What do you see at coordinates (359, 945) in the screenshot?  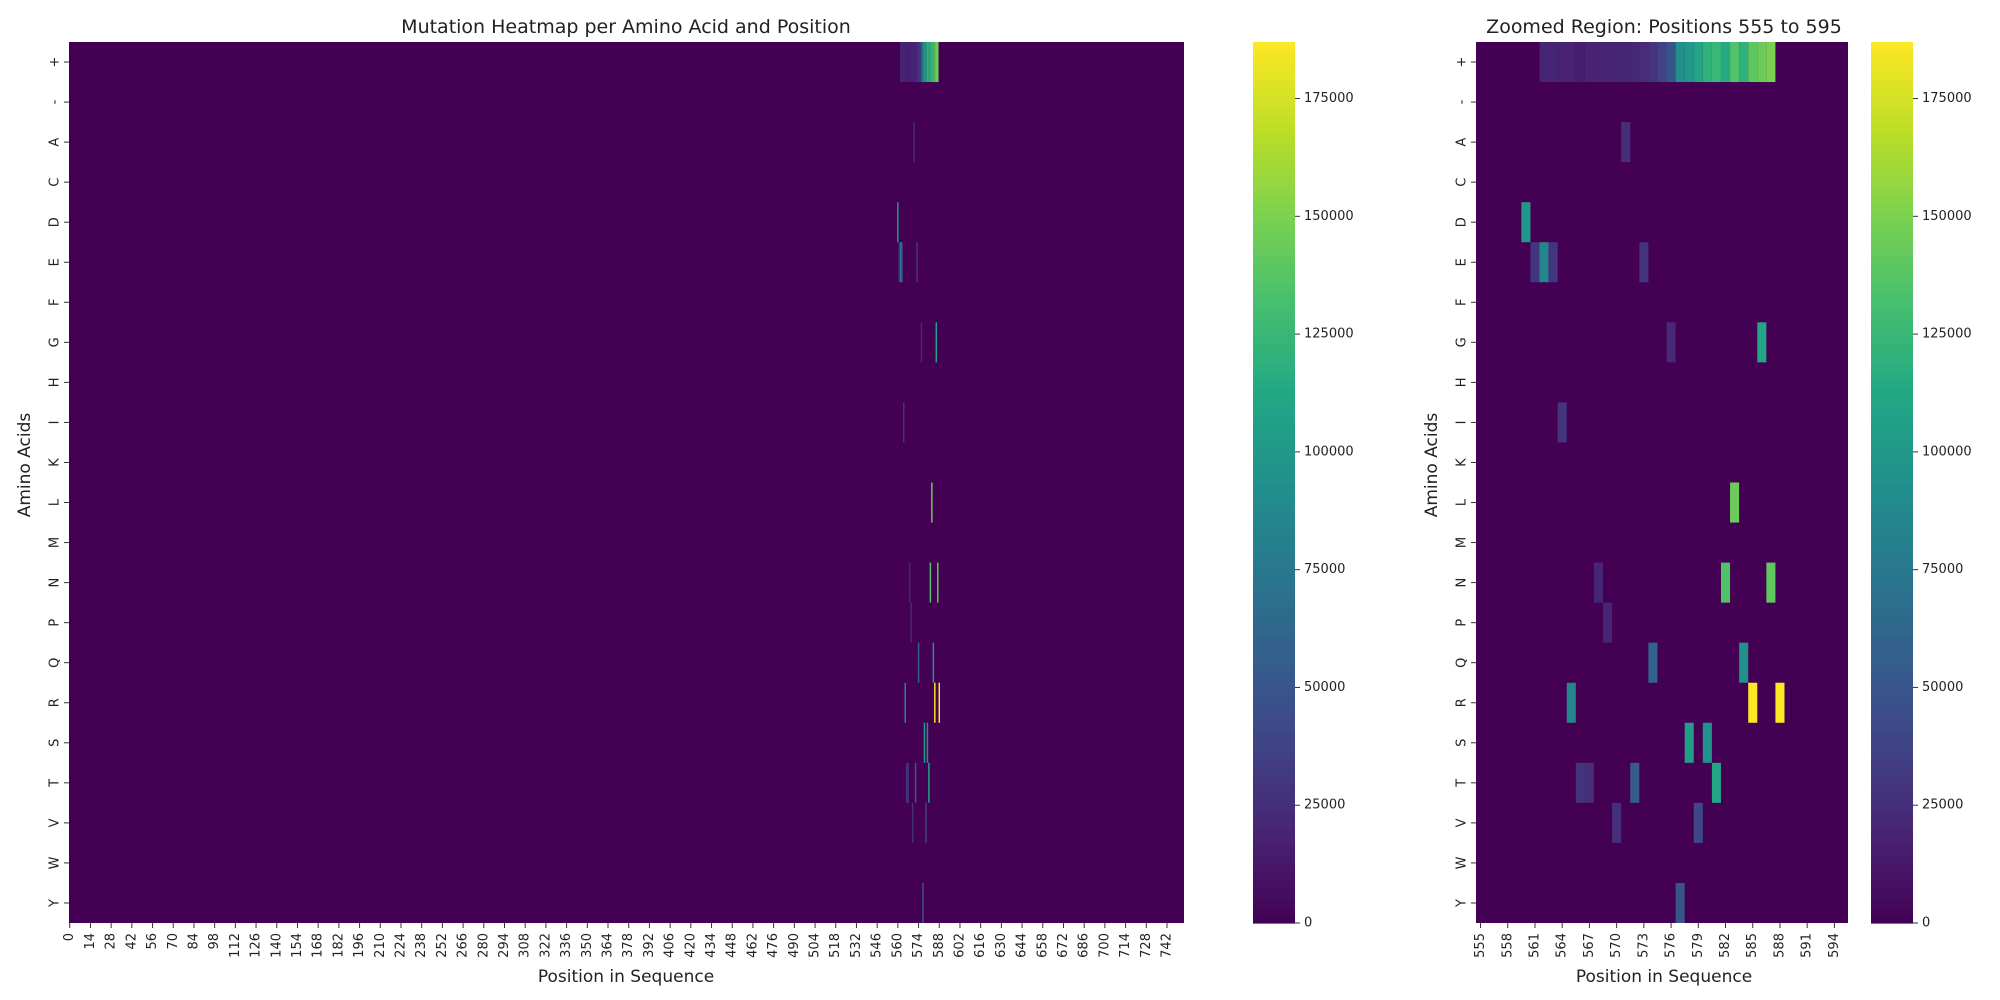 I see `main-x-tick-label: 196` at bounding box center [359, 945].